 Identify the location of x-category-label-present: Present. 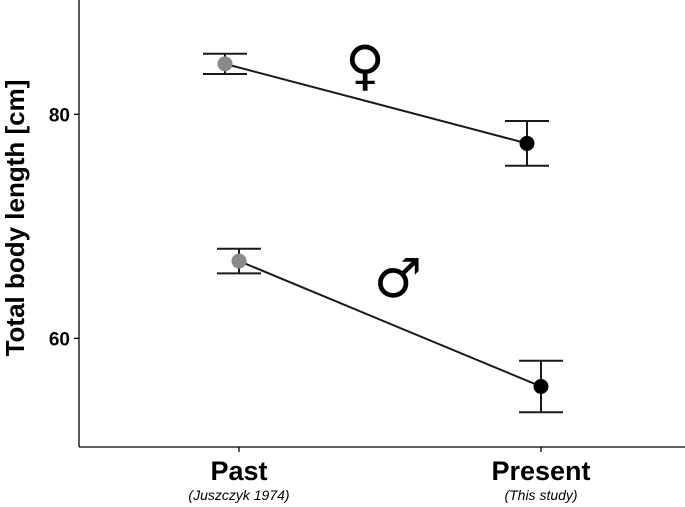
(540, 471).